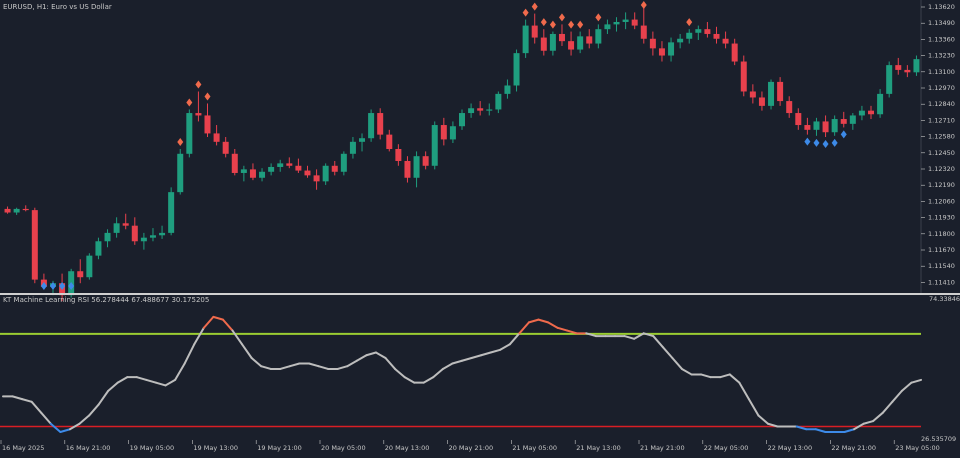 The image size is (960, 458). Describe the element at coordinates (941, 234) in the screenshot. I see `price-label: 1.11800` at that location.